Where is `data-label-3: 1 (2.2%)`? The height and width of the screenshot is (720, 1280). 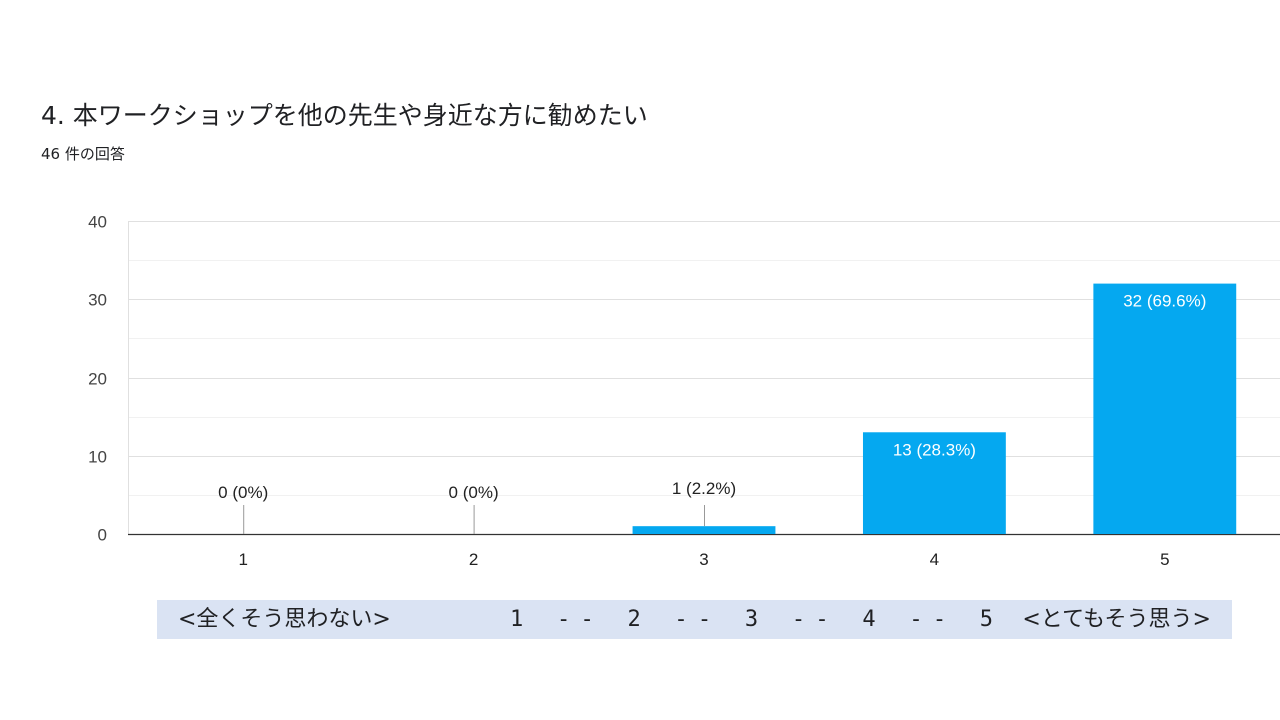 data-label-3: 1 (2.2%) is located at coordinates (704, 488).